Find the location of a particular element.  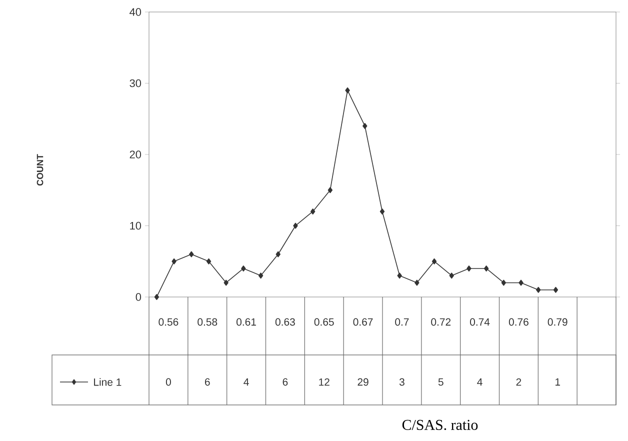

category-label: 0.76 is located at coordinates (518, 322).